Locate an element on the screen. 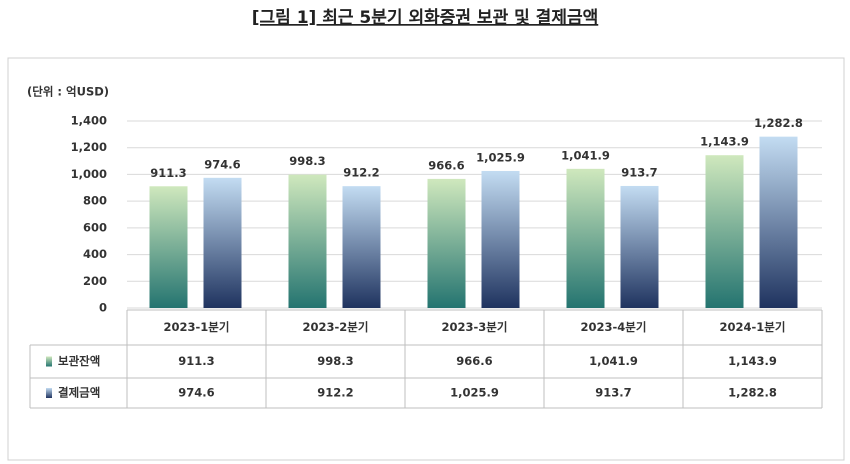 This screenshot has height=464, width=850. x-tick-label: 2024-1분기 is located at coordinates (753, 327).